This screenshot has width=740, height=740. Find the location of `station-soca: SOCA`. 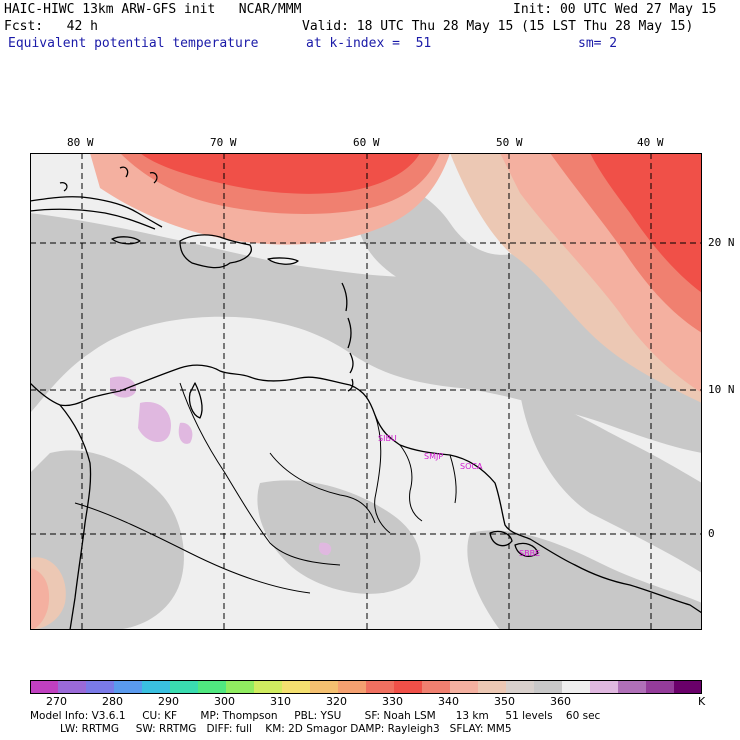

station-soca: SOCA is located at coordinates (471, 466).